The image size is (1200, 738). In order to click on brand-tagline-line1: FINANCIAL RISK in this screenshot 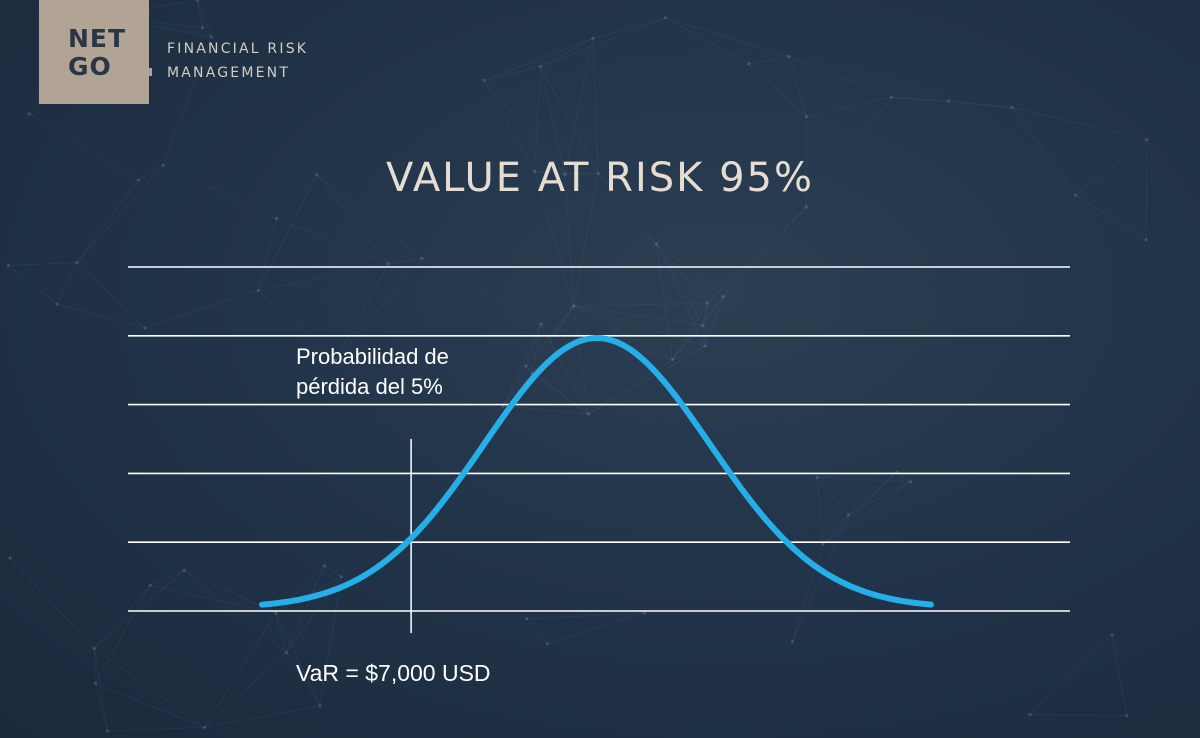, I will do `click(238, 49)`.